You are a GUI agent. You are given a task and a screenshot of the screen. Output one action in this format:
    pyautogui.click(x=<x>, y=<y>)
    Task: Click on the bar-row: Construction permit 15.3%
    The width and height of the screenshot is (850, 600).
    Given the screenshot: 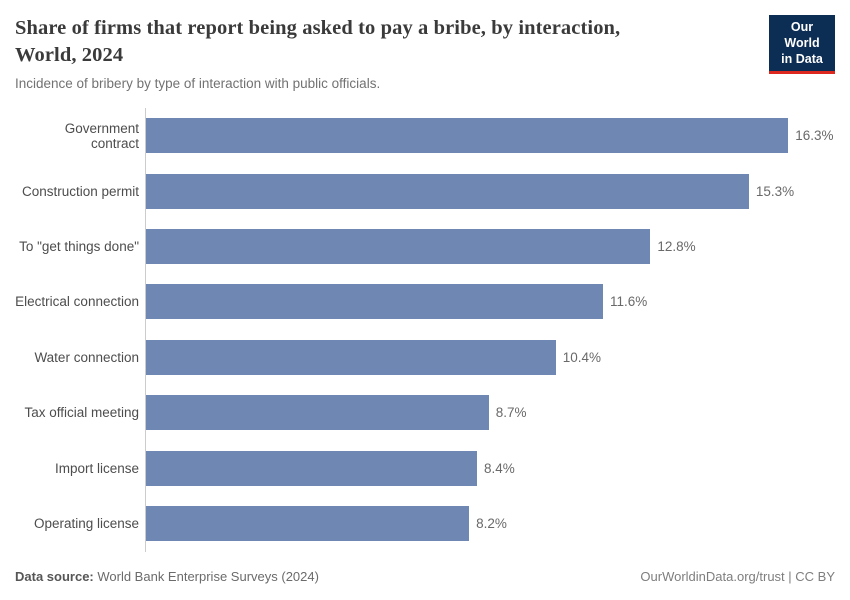 What is the action you would take?
    pyautogui.click(x=425, y=190)
    